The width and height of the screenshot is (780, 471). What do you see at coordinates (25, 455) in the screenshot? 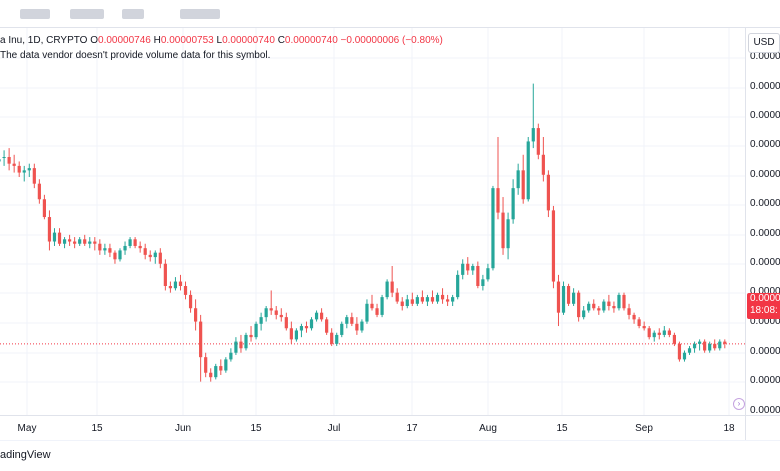
I see `brand-label: adingView` at bounding box center [25, 455].